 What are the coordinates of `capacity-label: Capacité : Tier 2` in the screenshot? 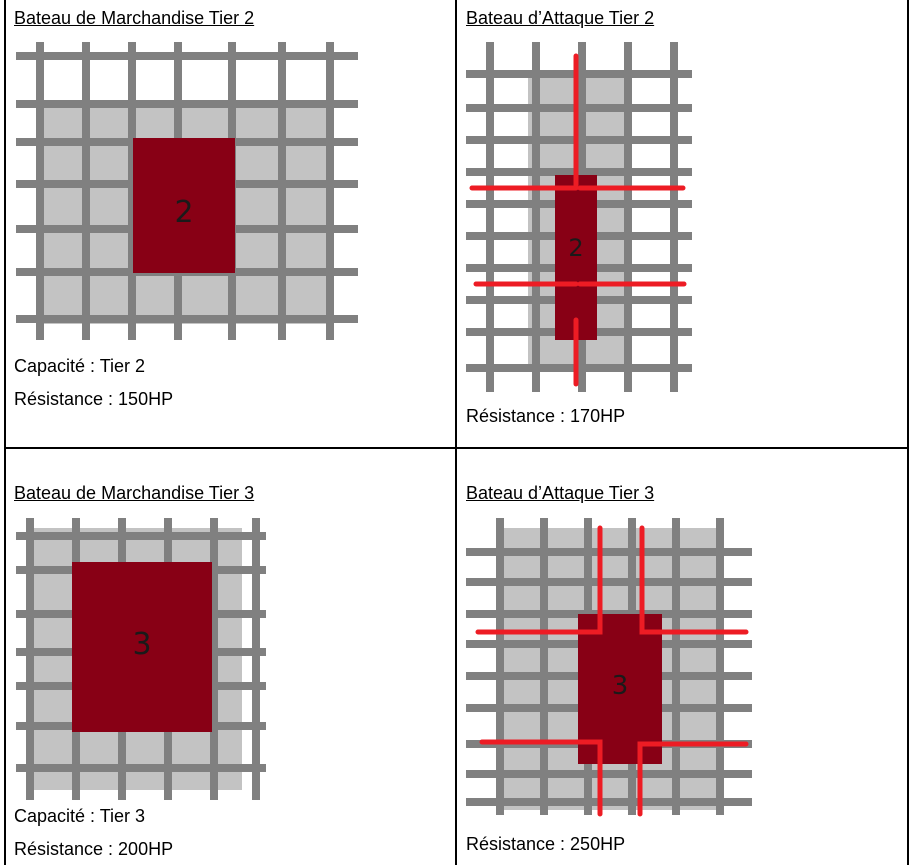 It's located at (80, 366).